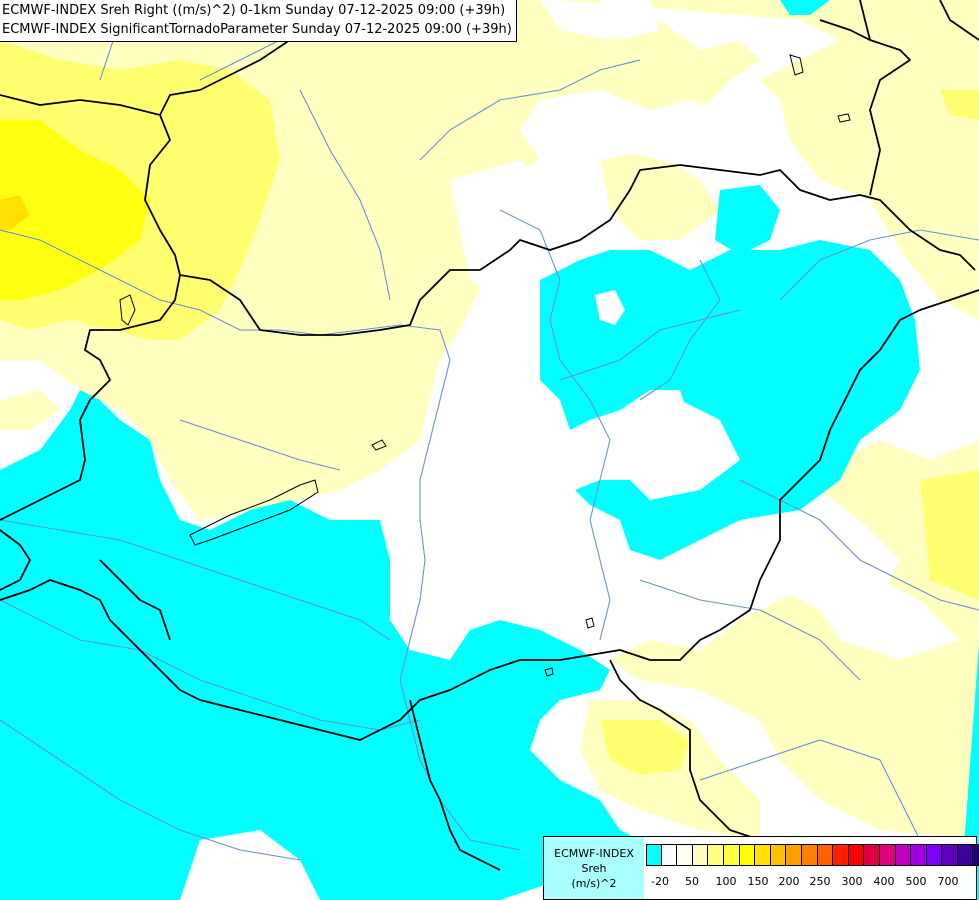  What do you see at coordinates (852, 881) in the screenshot?
I see `legend-tick-label: 300` at bounding box center [852, 881].